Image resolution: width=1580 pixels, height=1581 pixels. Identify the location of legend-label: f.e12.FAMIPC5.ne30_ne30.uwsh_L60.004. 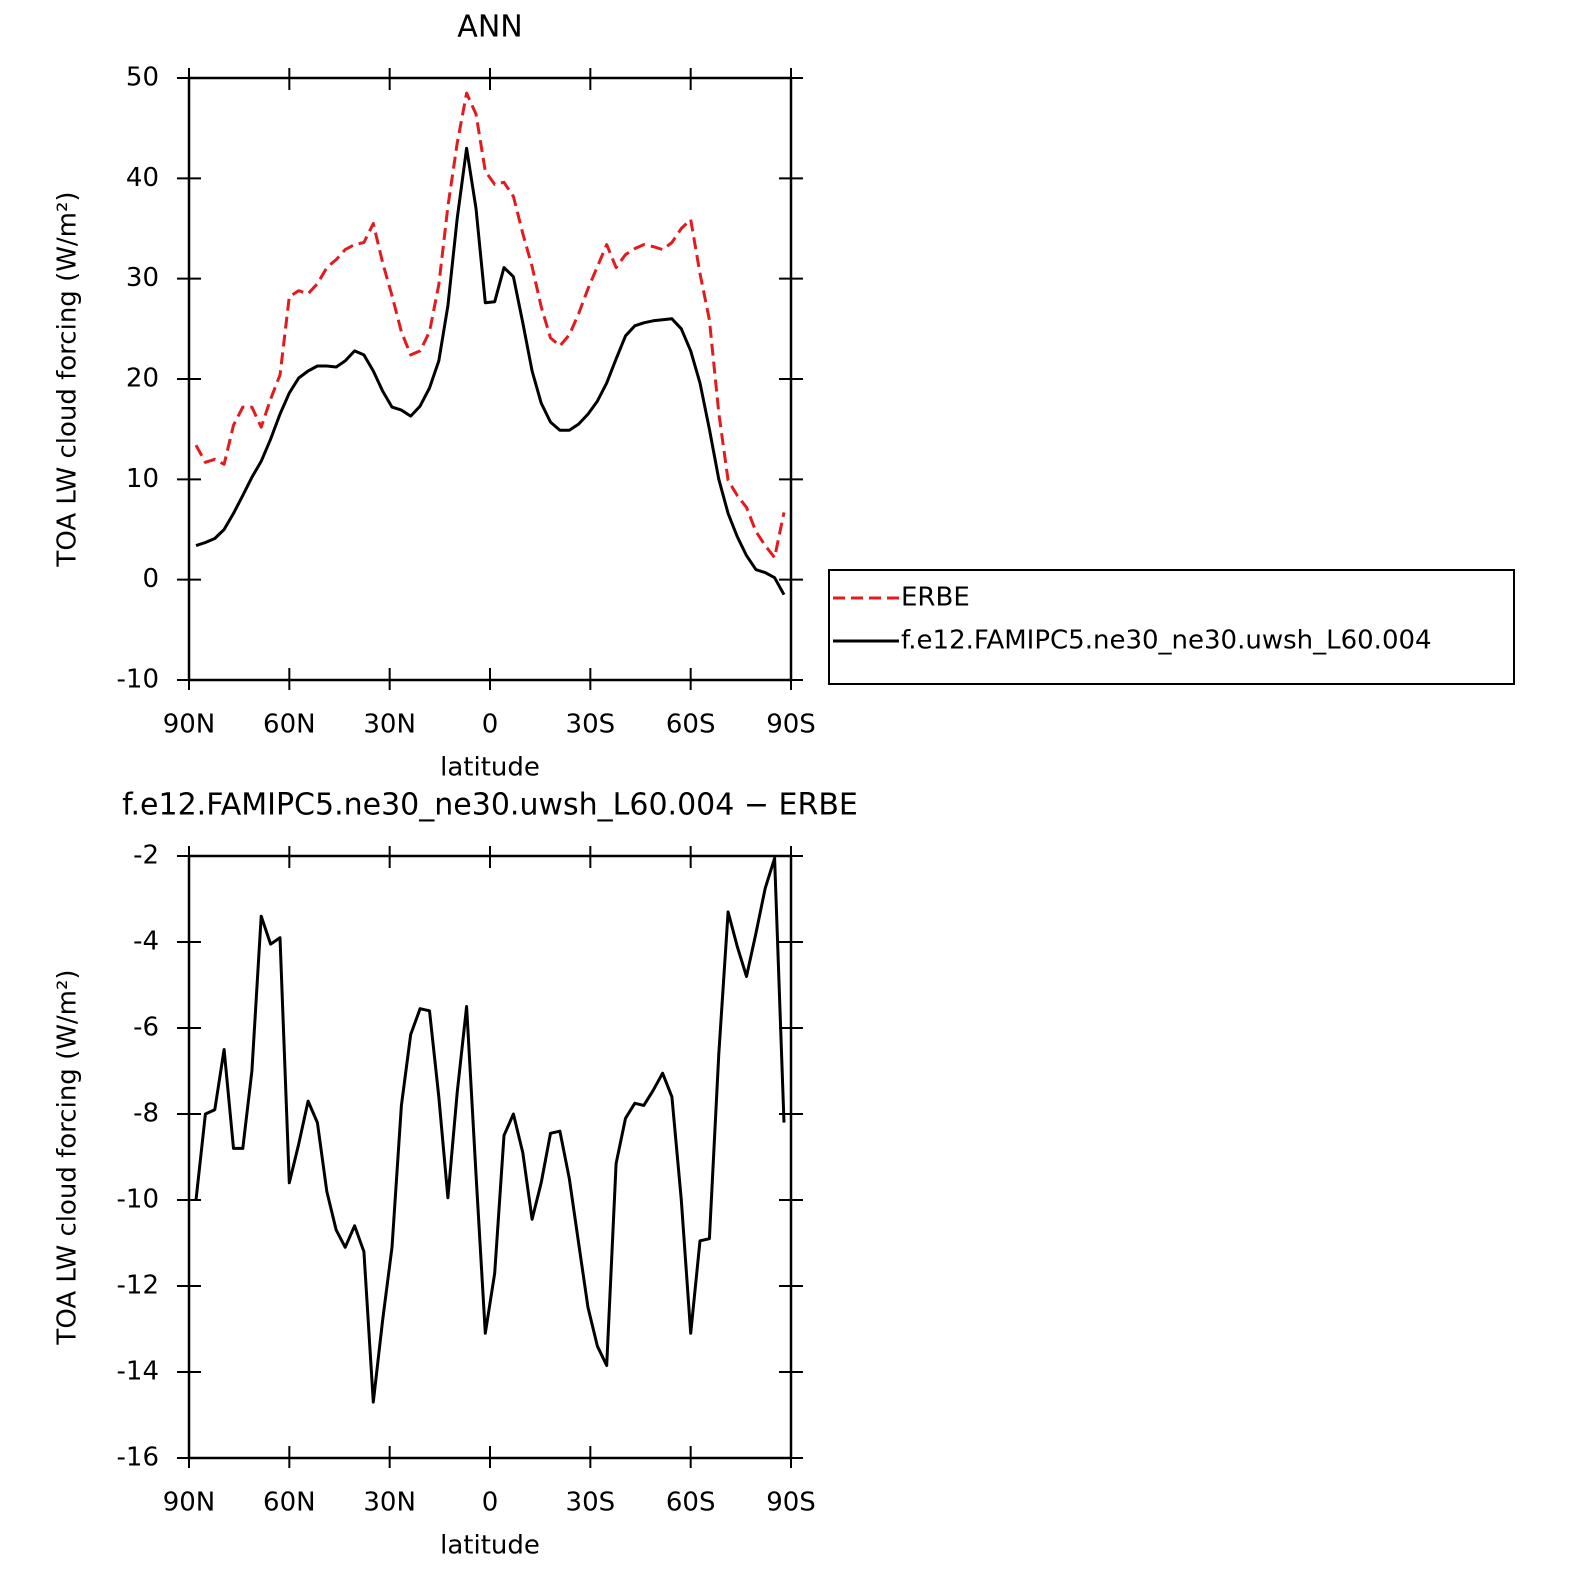
(1166, 641).